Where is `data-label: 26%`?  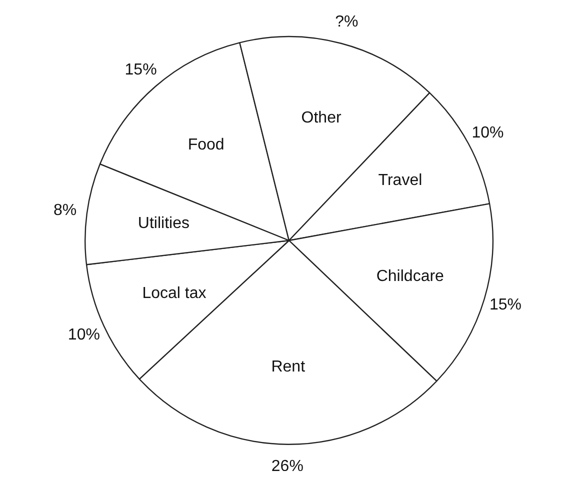
data-label: 26% is located at coordinates (287, 466).